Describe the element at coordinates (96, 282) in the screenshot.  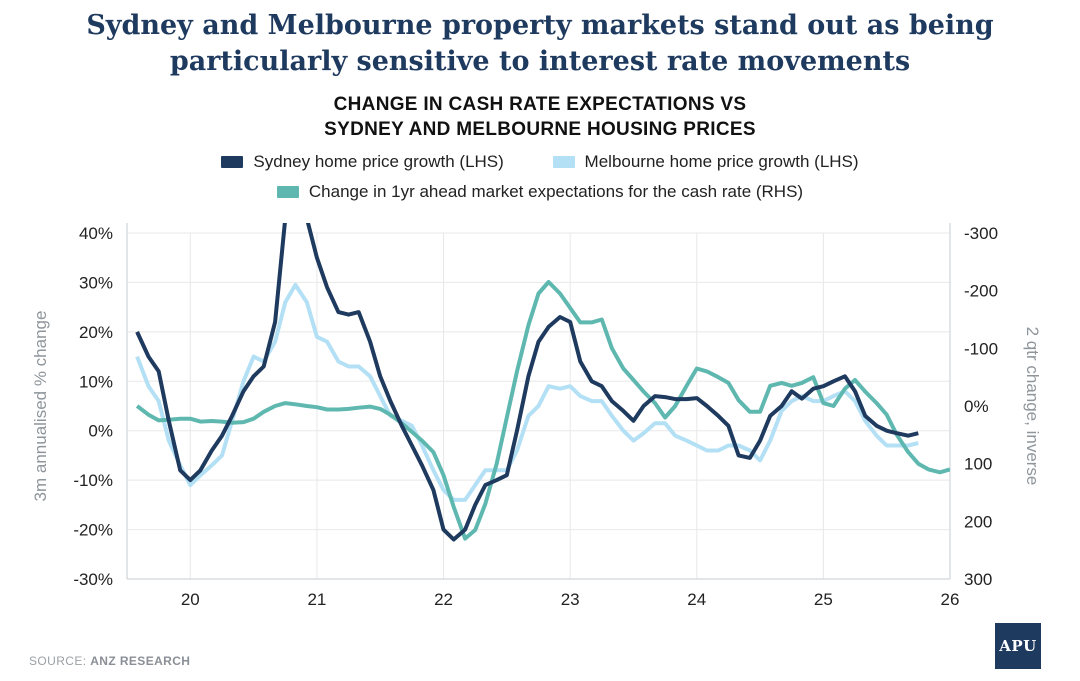
I see `y-tick-label-left: 30%` at that location.